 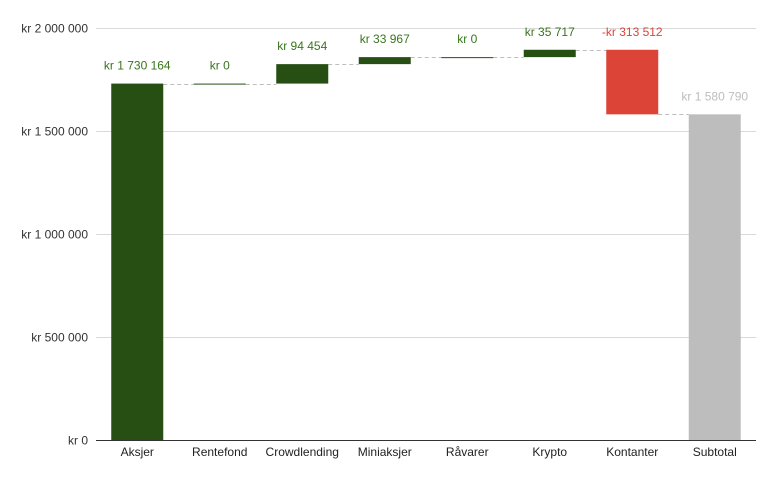 What do you see at coordinates (715, 277) in the screenshot?
I see `bar-subtotal` at bounding box center [715, 277].